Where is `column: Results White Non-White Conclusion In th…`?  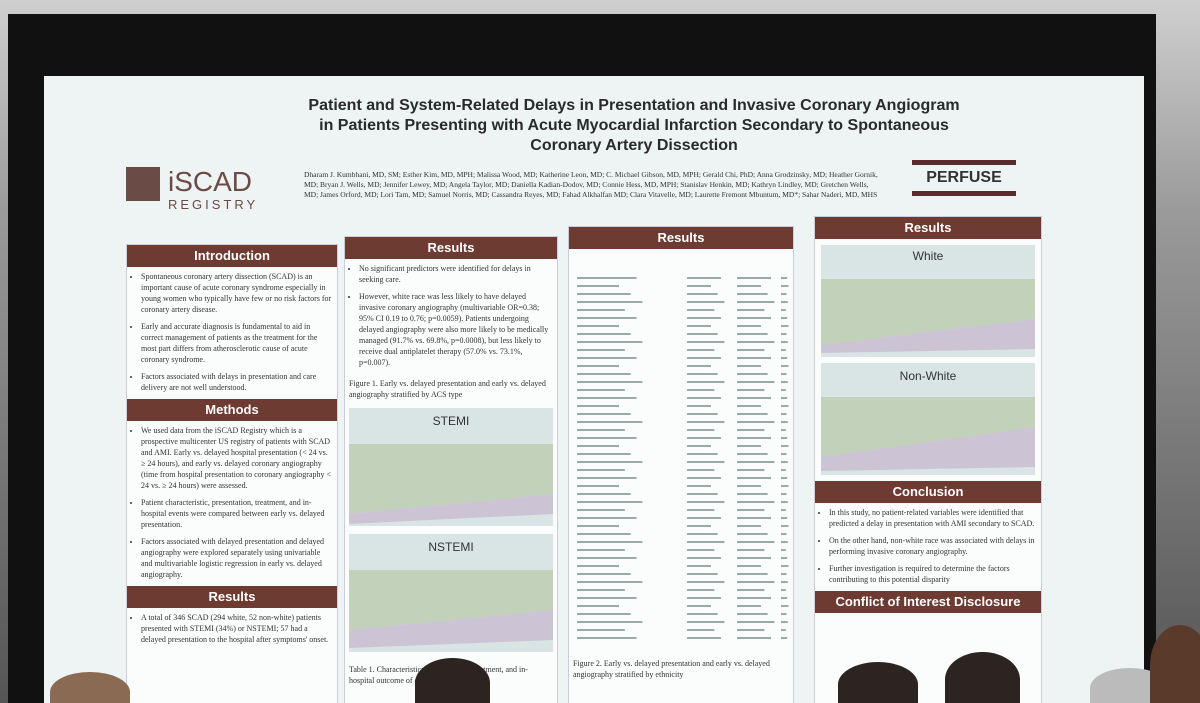
column: Results White Non-White Conclusion In th… is located at coordinates (928, 459).